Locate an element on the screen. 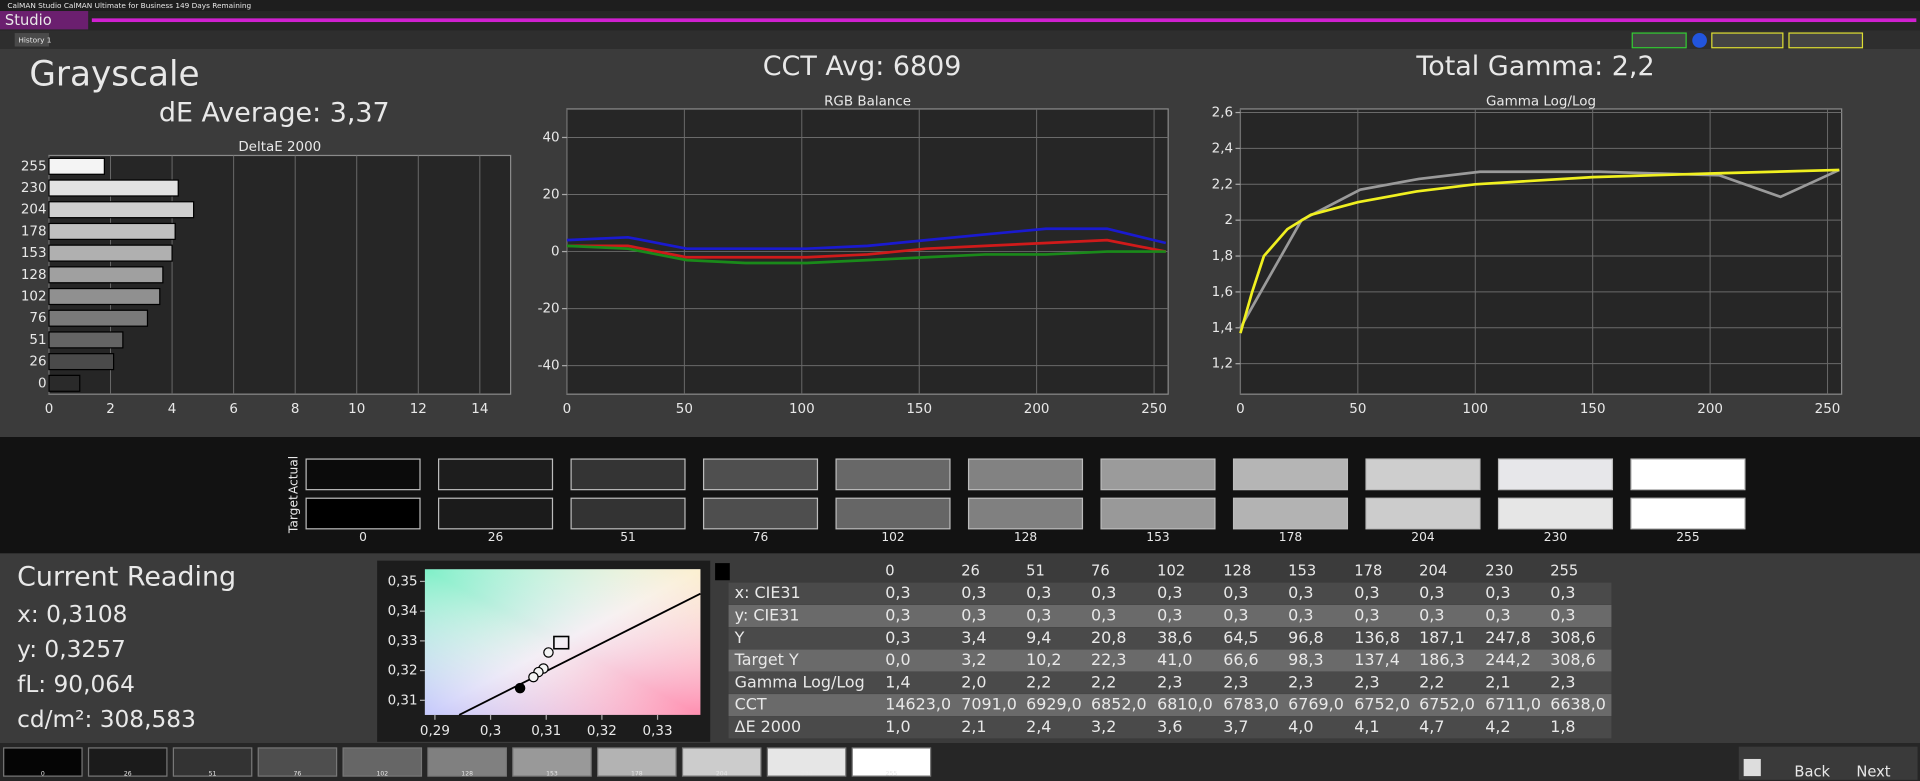  x-tick-label: 0,31 is located at coordinates (546, 731).